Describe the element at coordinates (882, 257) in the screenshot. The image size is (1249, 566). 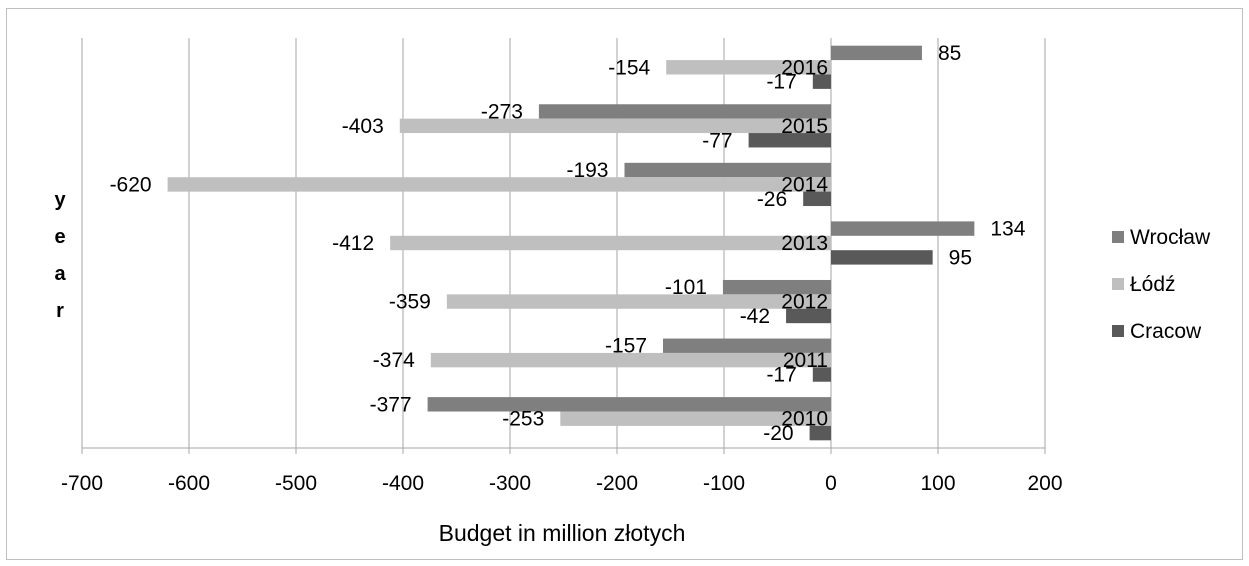
I see `bar-cracow-2013` at that location.